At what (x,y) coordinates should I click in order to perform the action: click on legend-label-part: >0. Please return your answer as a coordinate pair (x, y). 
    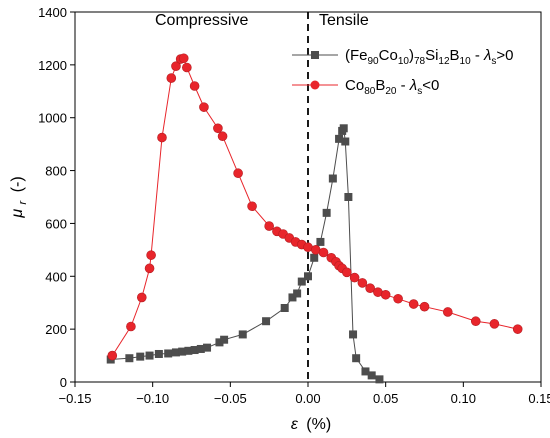
    Looking at the image, I should click on (504, 55).